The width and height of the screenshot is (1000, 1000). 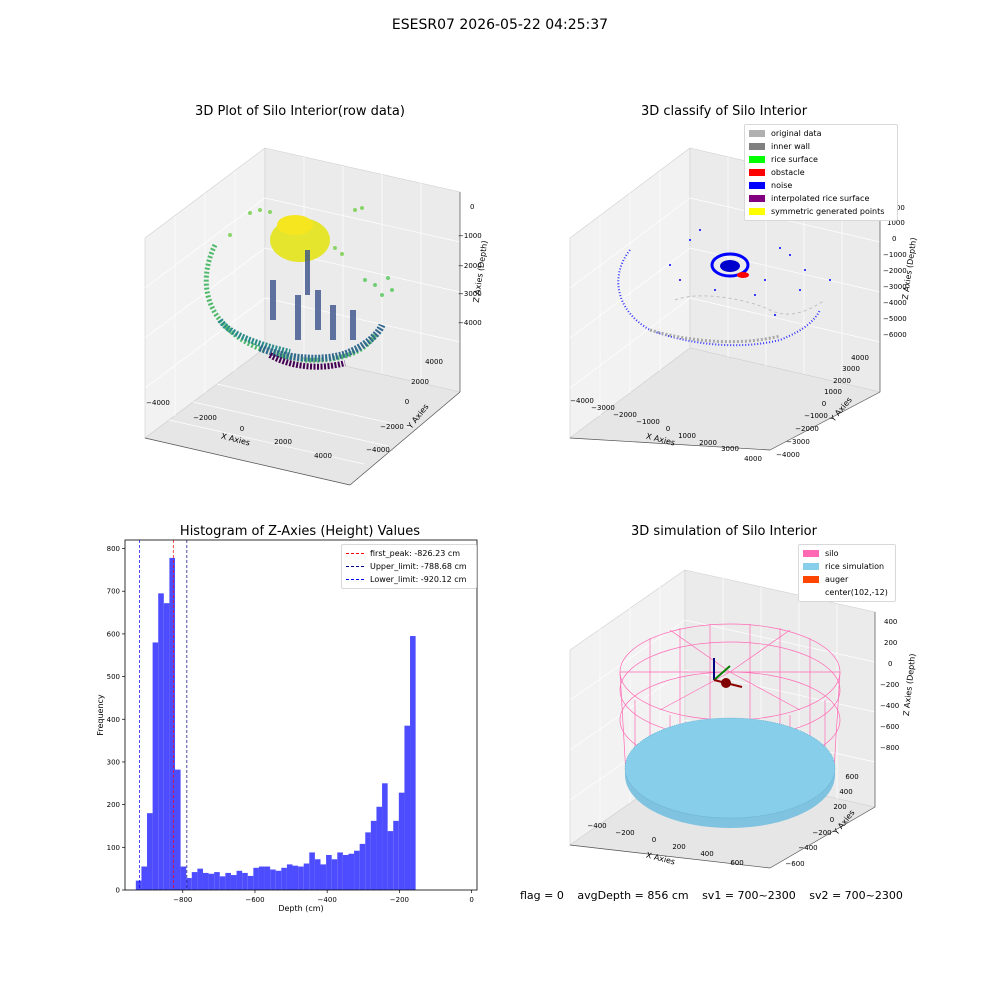 What do you see at coordinates (851, 369) in the screenshot?
I see `p2-ytick-7: 3000` at bounding box center [851, 369].